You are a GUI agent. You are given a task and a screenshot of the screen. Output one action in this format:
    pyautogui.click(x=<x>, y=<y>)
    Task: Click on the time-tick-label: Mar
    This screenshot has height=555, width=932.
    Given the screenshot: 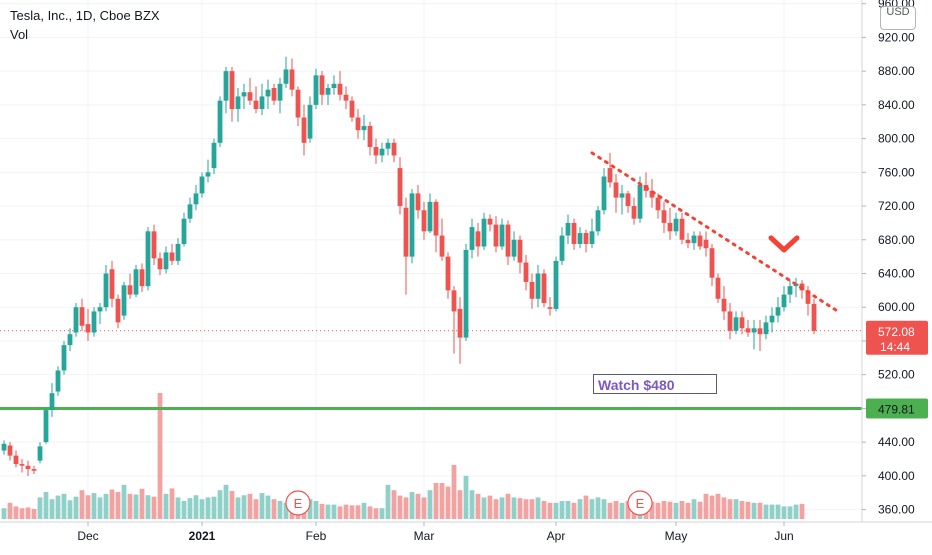 What is the action you would take?
    pyautogui.click(x=424, y=536)
    